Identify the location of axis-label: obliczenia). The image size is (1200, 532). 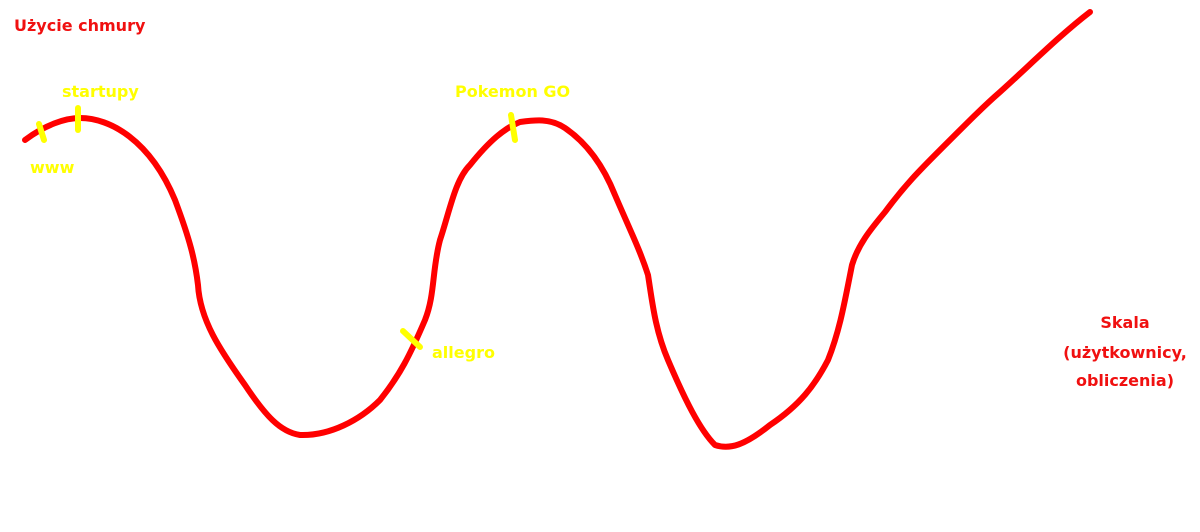
(1125, 380).